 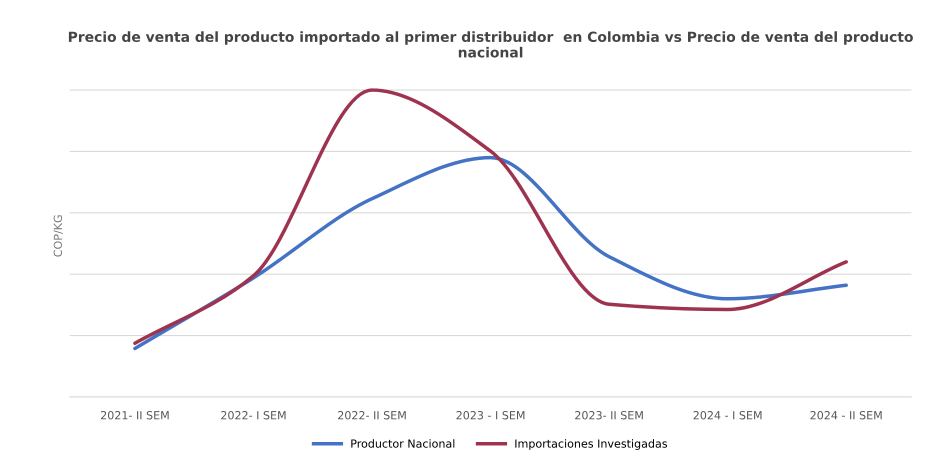 I want to click on x-tick-label: 2021- II SEM, so click(x=134, y=415).